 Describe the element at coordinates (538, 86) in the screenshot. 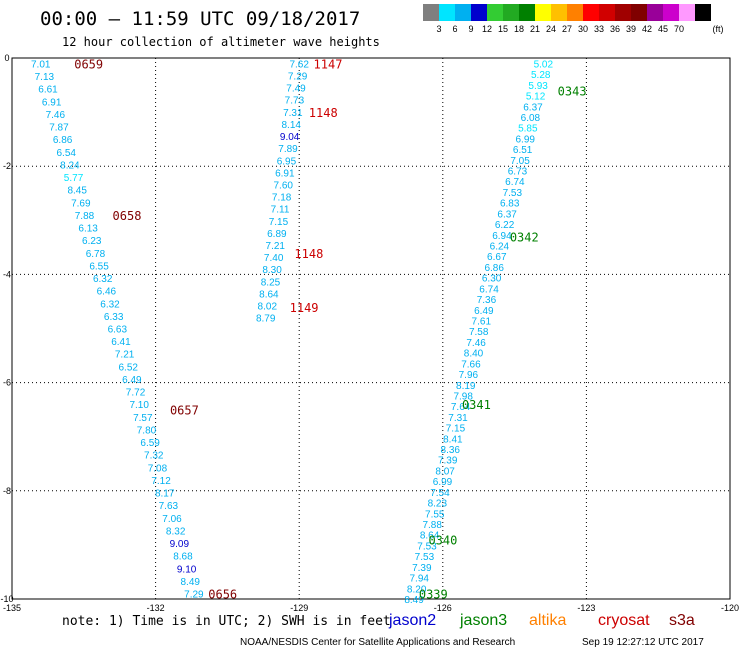

I see `wave-height-value: 5.93` at that location.